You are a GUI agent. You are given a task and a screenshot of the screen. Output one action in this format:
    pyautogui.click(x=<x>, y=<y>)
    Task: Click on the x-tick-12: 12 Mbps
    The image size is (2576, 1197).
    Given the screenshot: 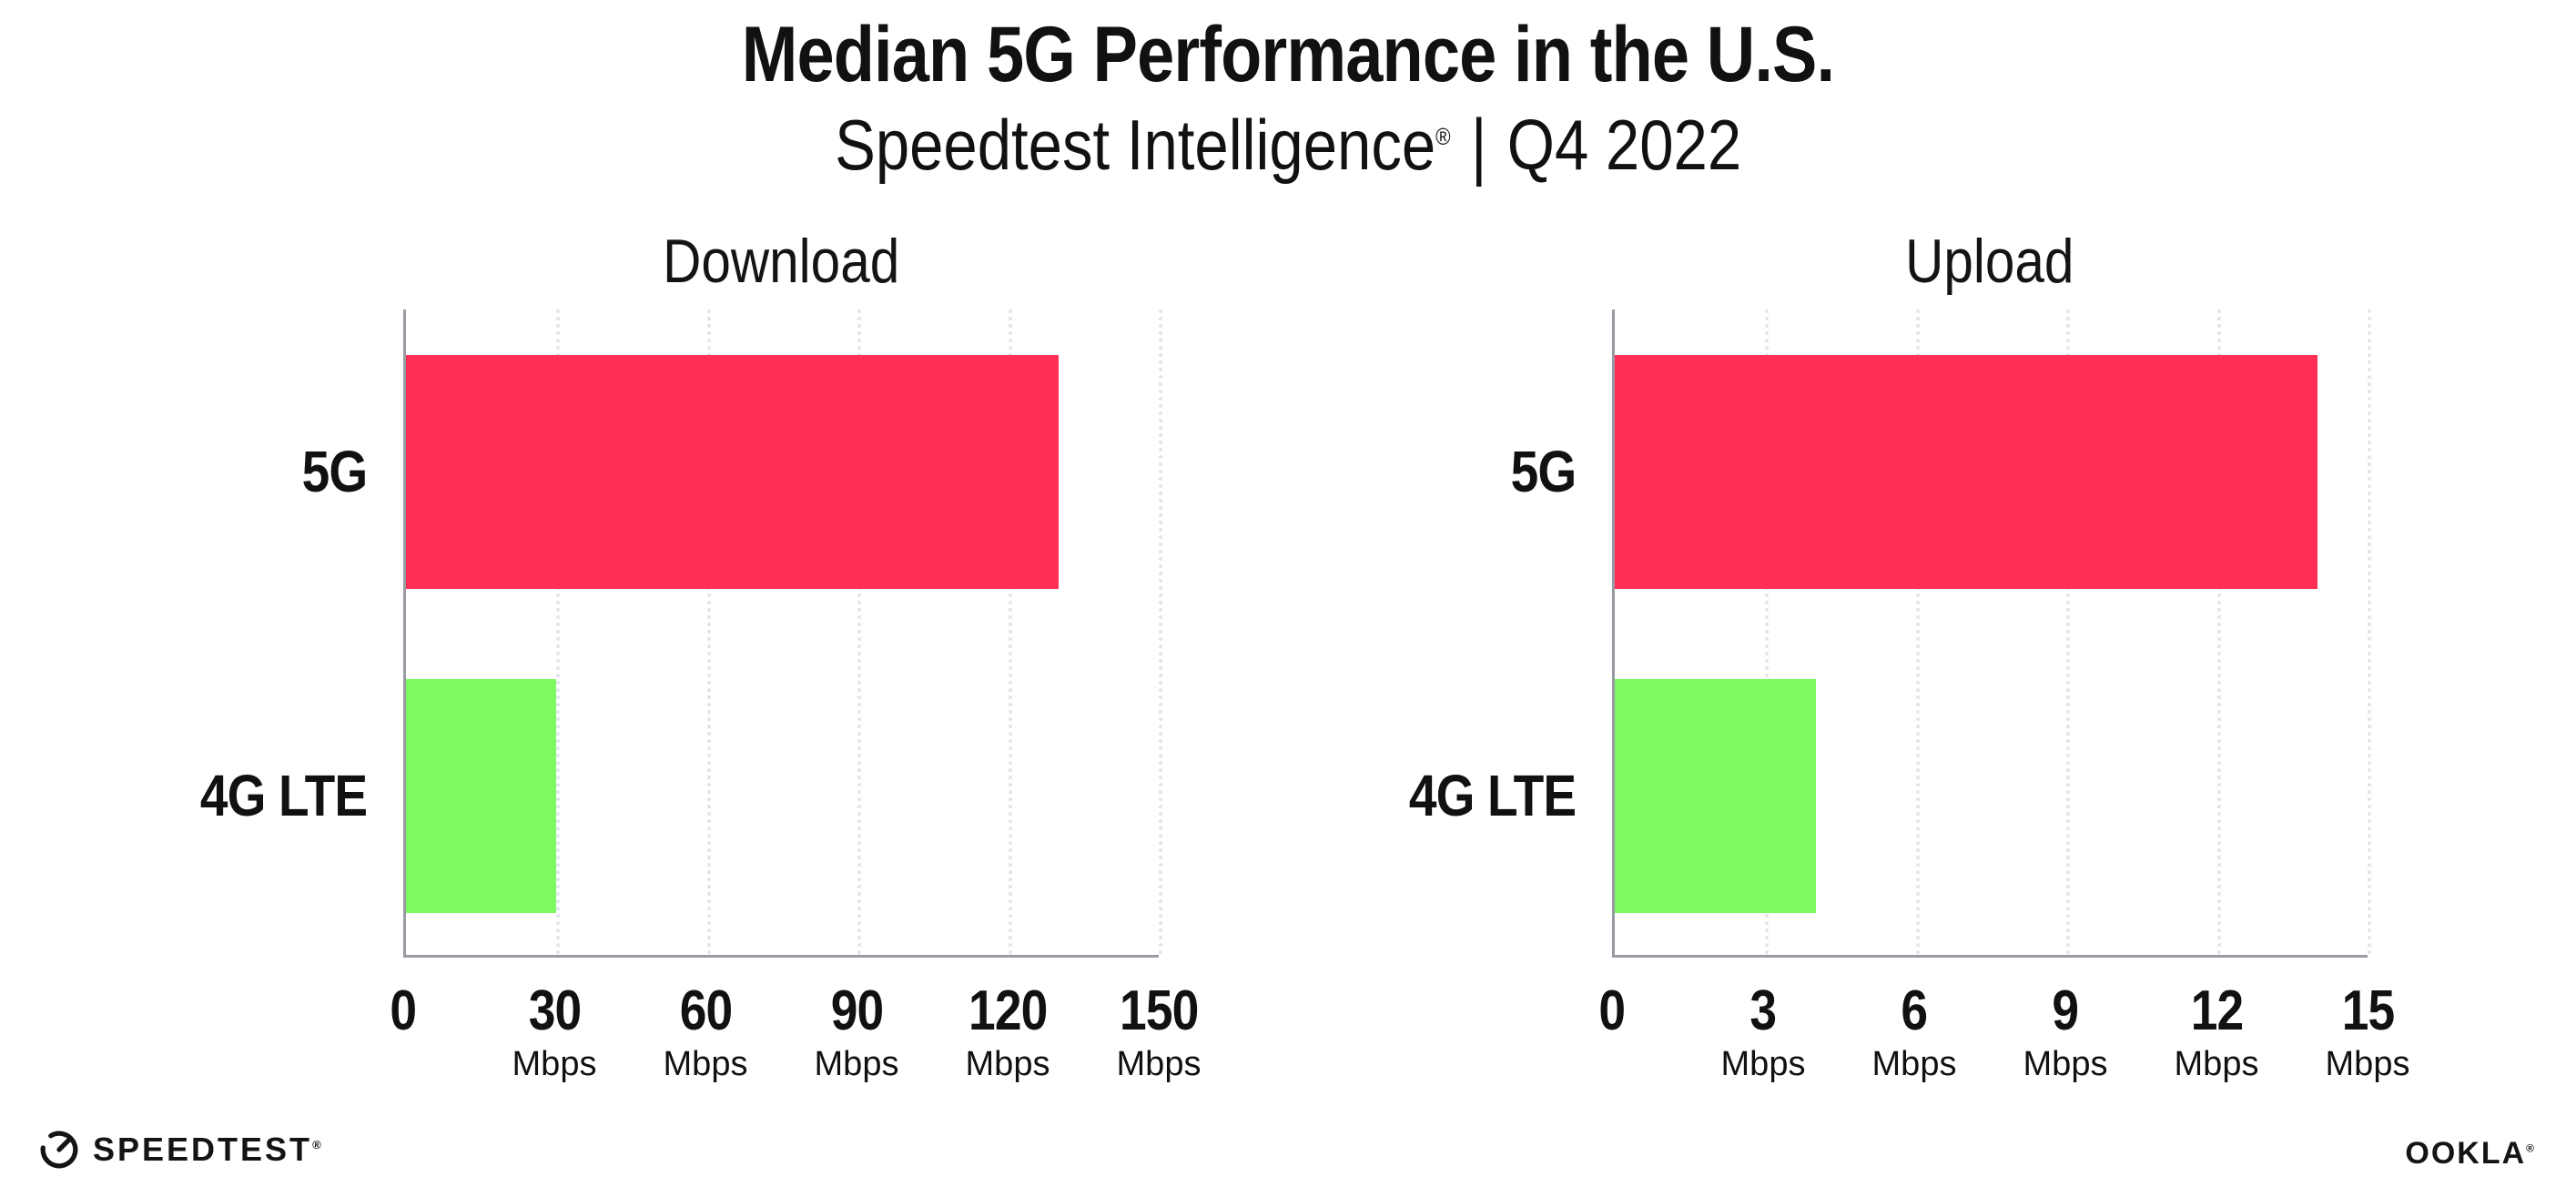 What is the action you would take?
    pyautogui.click(x=2216, y=1033)
    